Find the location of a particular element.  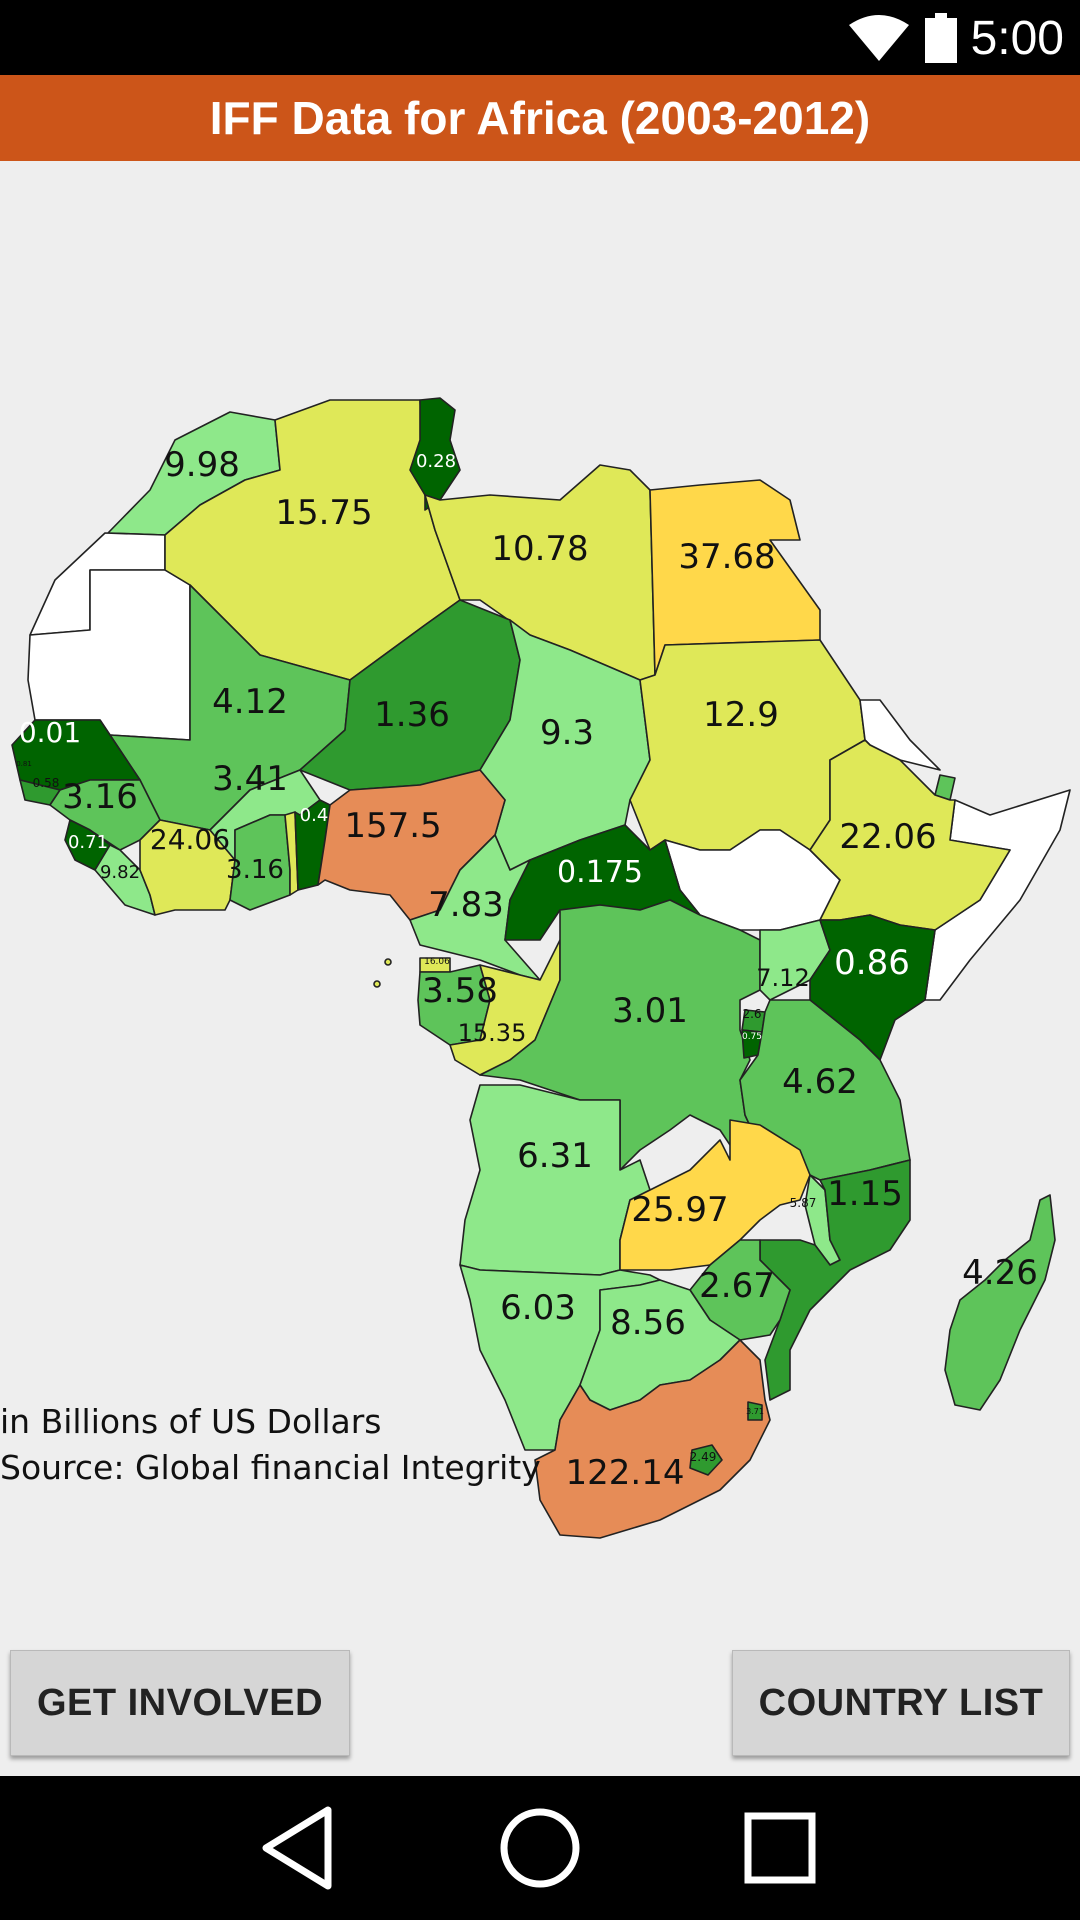

get-involved-button: GET INVOLVED is located at coordinates (180, 1703).